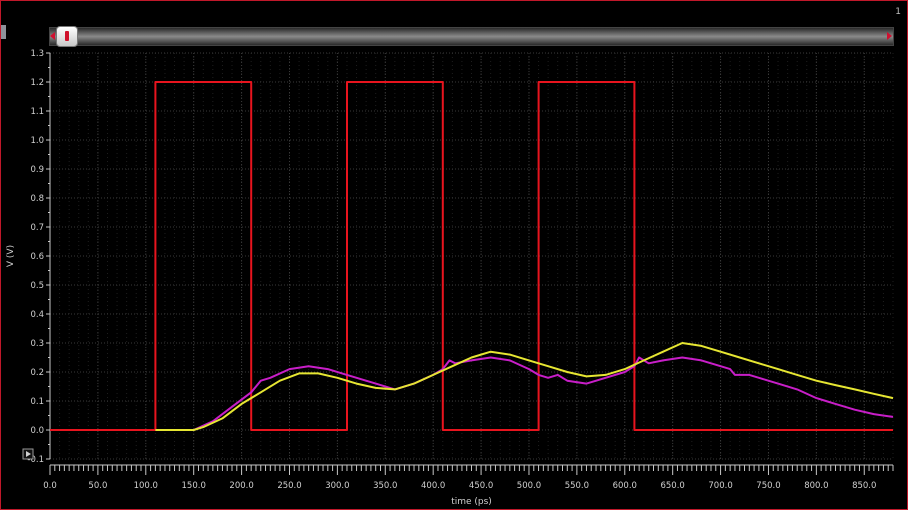 Image resolution: width=908 pixels, height=510 pixels. I want to click on side-panel-tab, so click(3, 32).